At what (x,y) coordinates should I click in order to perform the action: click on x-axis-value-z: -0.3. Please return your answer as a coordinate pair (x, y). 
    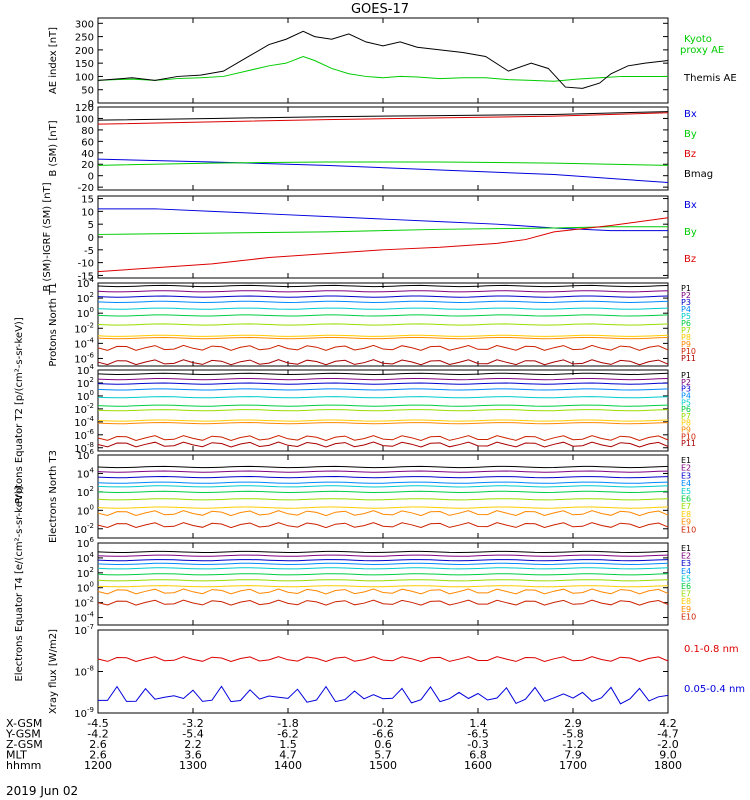
    Looking at the image, I should click on (477, 744).